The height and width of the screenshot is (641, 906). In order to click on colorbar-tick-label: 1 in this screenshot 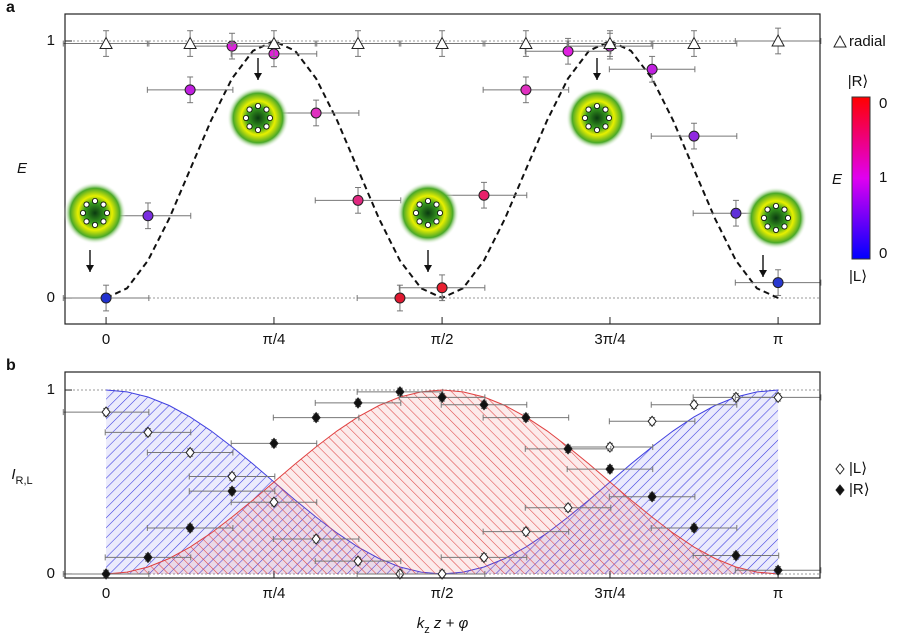, I will do `click(883, 177)`.